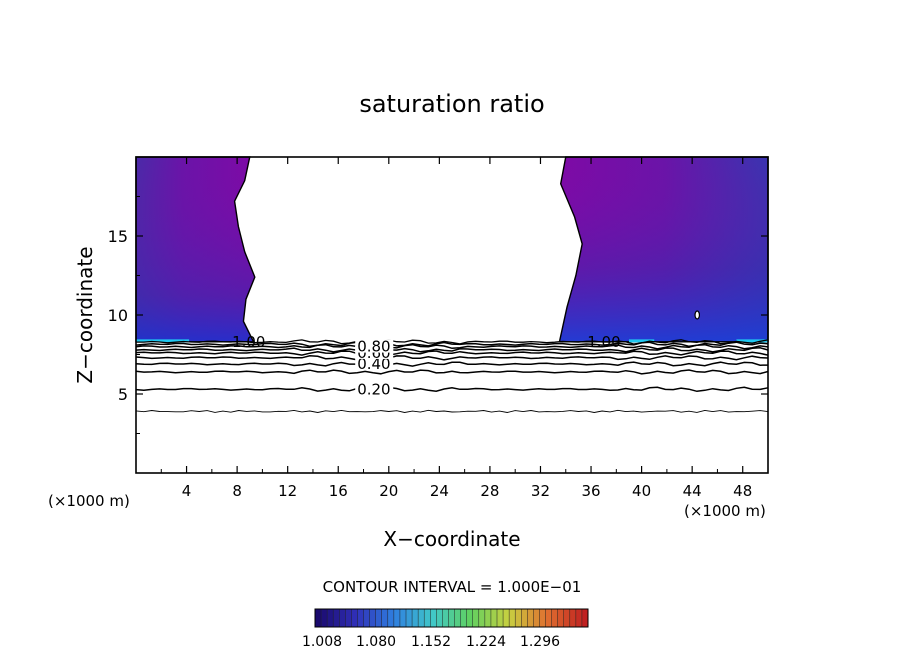 Image resolution: width=904 pixels, height=654 pixels. Describe the element at coordinates (118, 315) in the screenshot. I see `y-tick-label: 10` at that location.